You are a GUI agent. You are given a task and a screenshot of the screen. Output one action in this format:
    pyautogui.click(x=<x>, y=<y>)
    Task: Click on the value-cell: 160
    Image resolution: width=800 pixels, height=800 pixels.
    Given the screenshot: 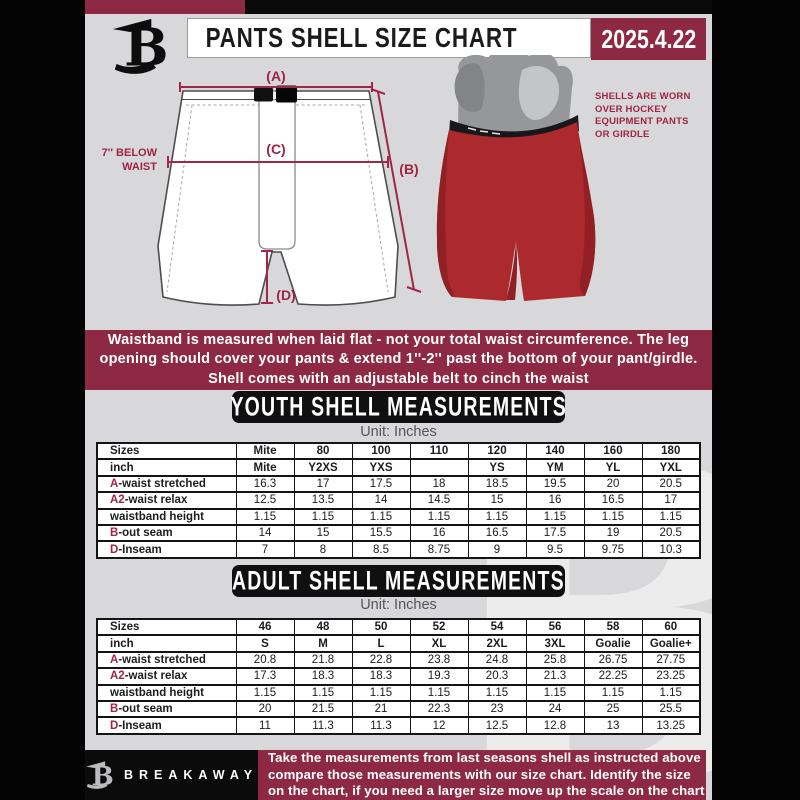 What is the action you would take?
    pyautogui.click(x=613, y=451)
    